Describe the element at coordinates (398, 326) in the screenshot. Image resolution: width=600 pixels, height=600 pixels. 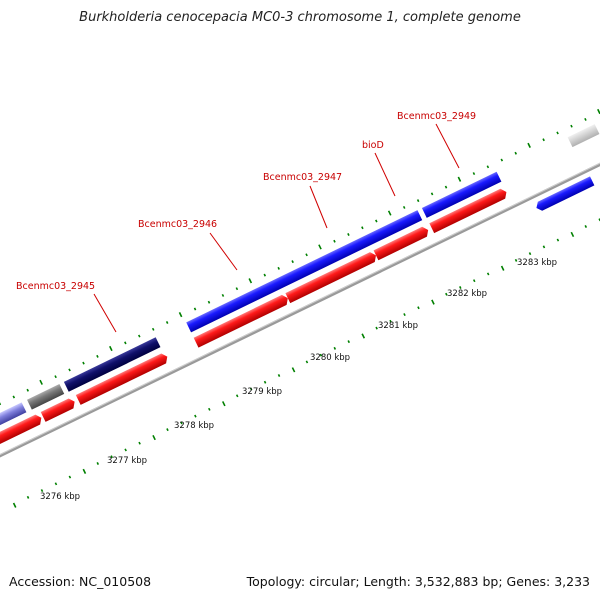
I see `kbp-label-3281: 3281 kbp` at that location.